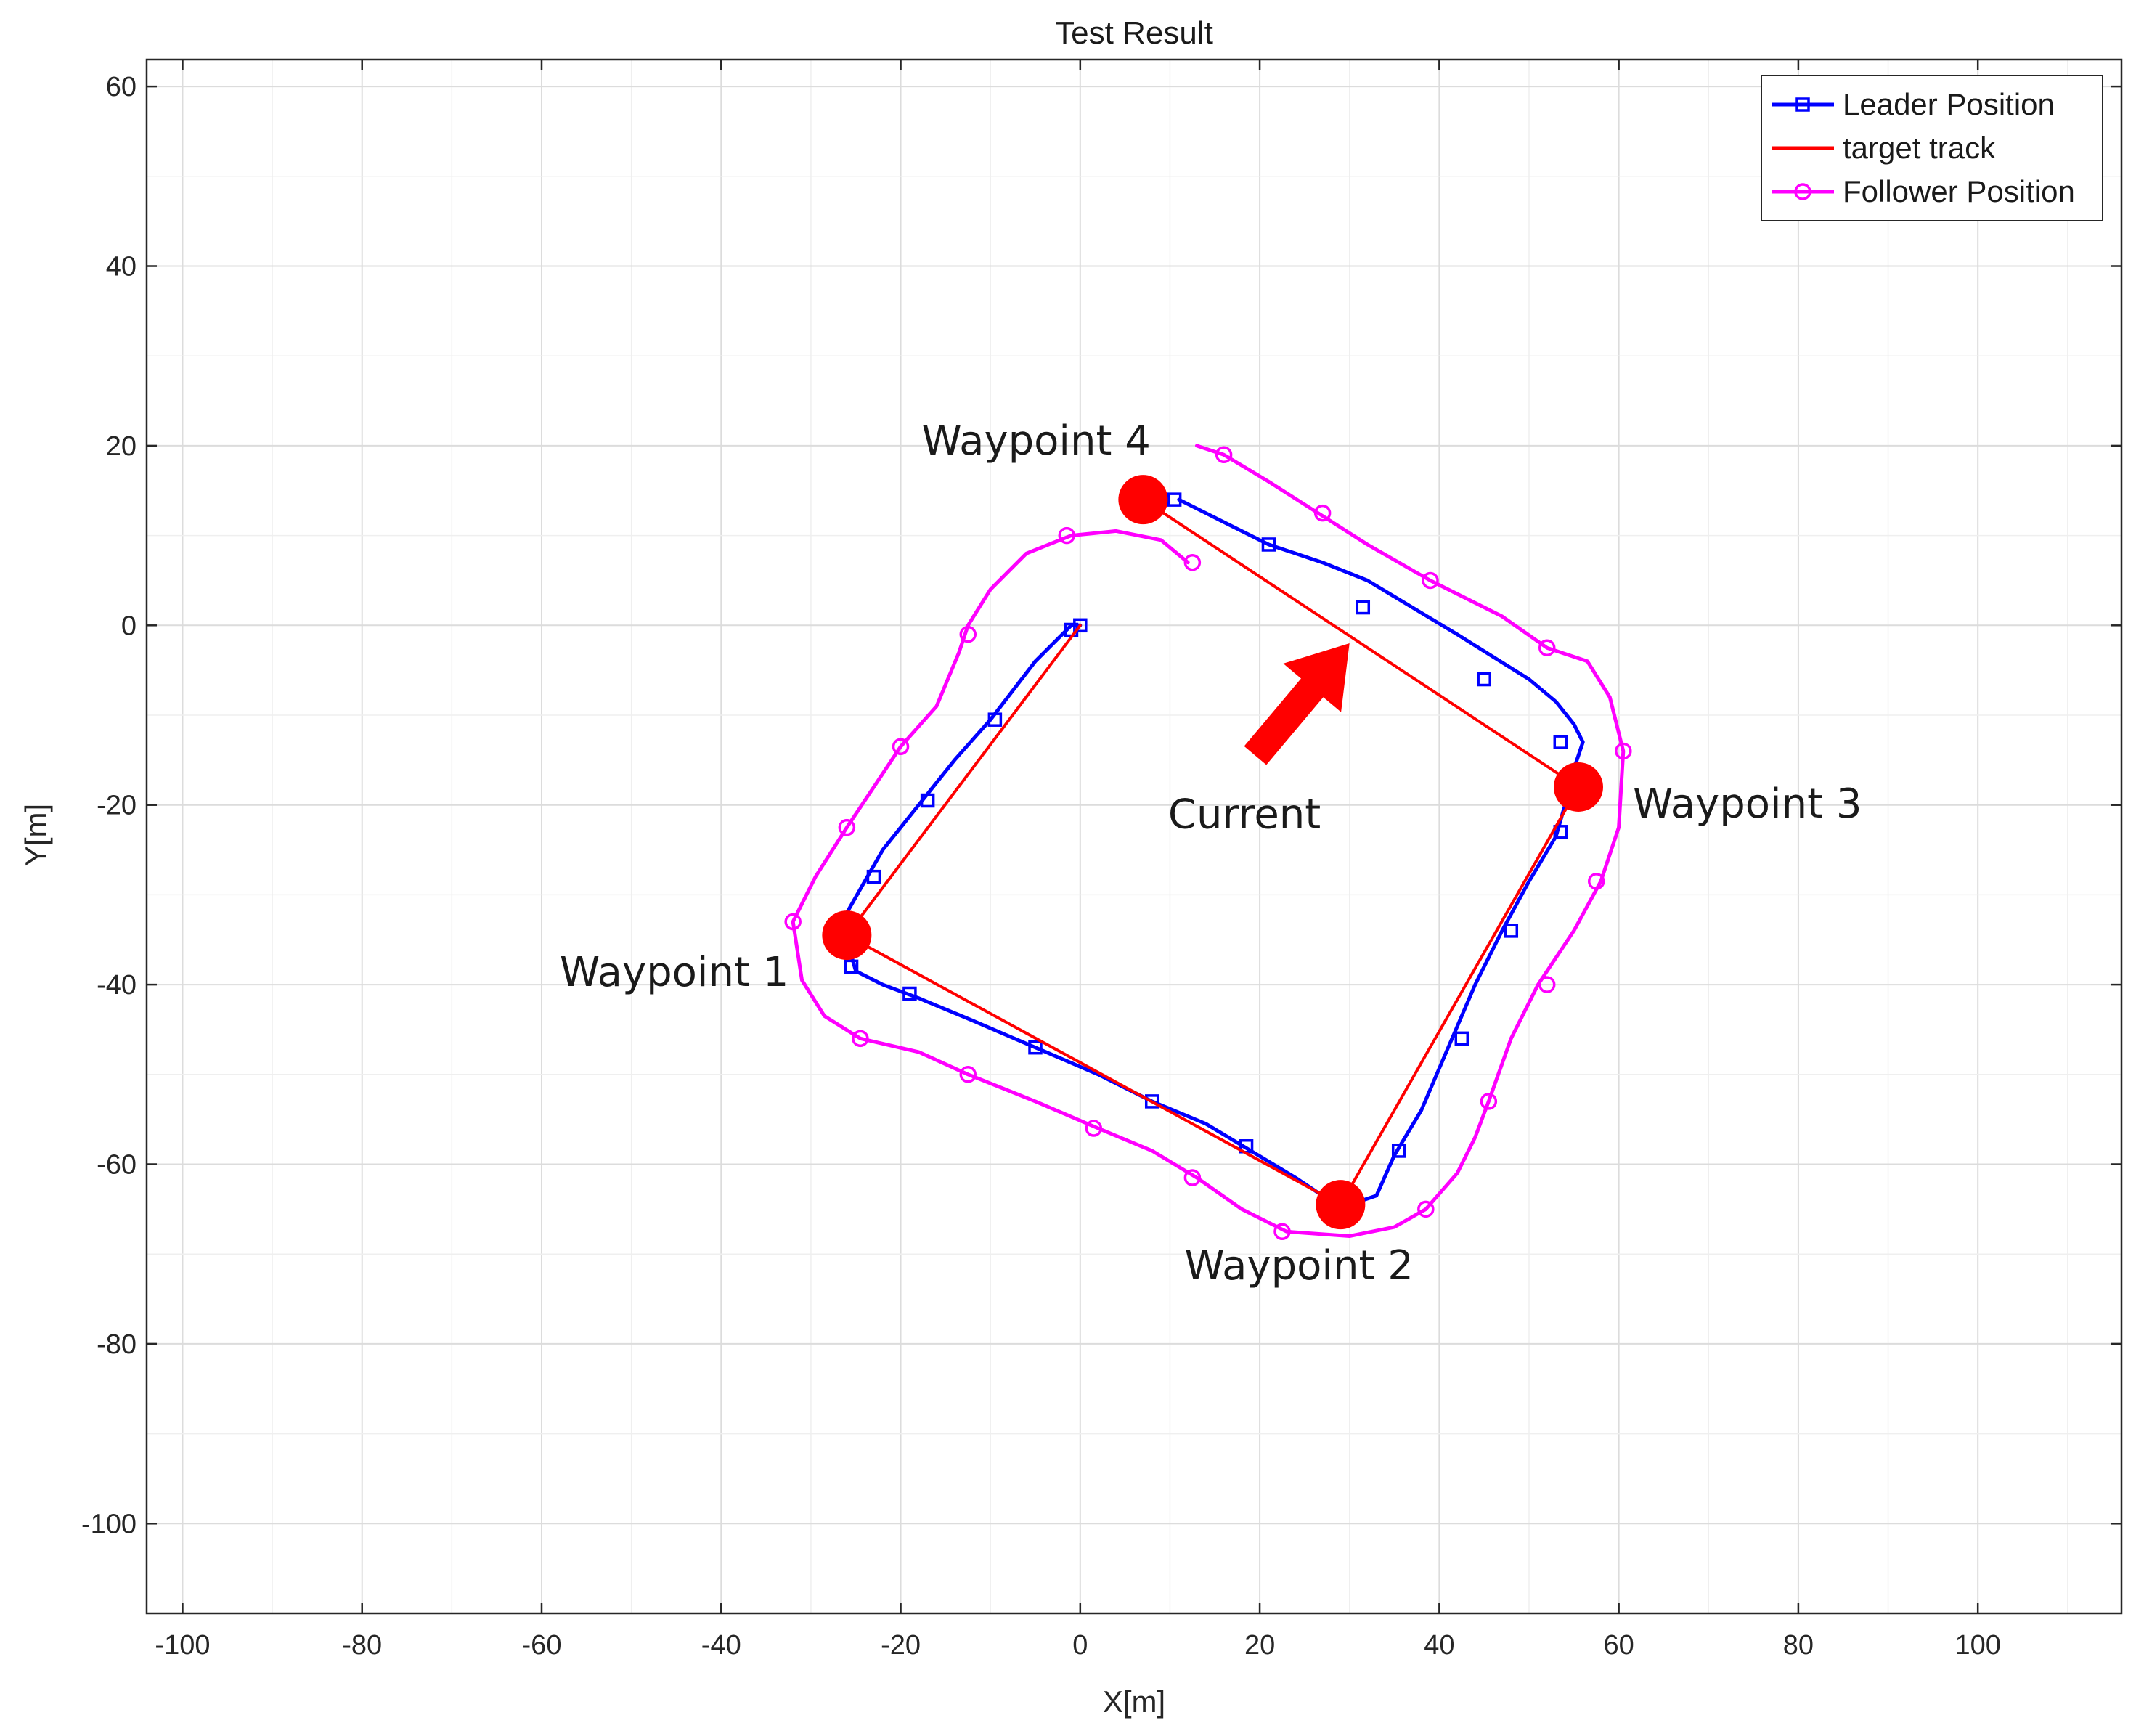 The image size is (2136, 1736). I want to click on legend-marker-follower-position, so click(1803, 191).